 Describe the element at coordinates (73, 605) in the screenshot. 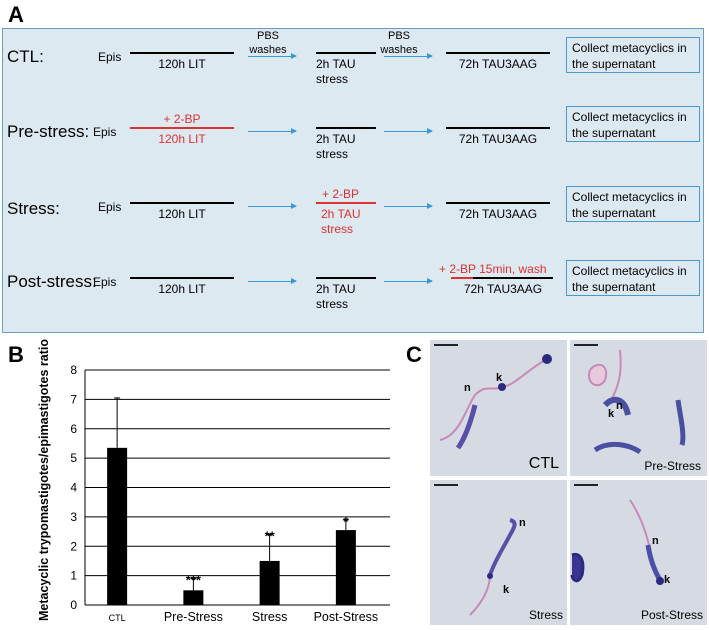

I see `y-tick-label: 0` at that location.